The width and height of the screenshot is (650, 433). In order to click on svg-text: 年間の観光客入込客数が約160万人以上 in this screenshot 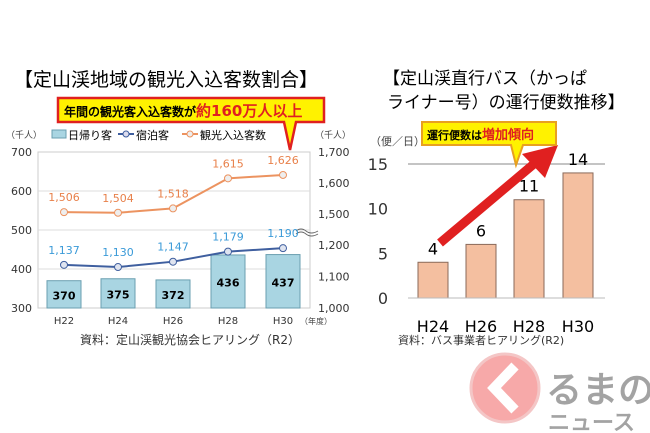, I will do `click(183, 111)`.